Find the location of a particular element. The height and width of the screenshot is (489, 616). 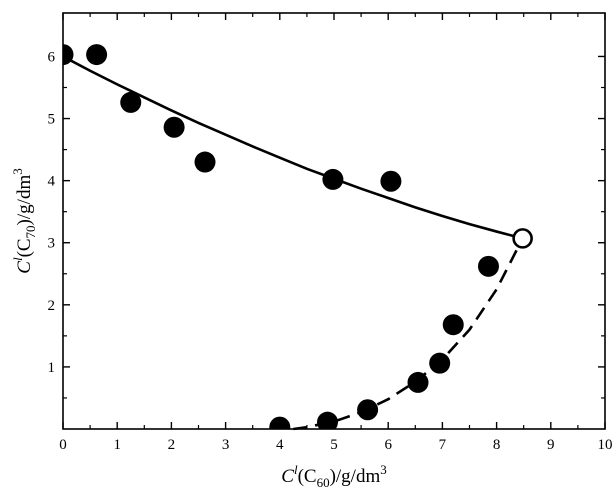

x-tick-label: 6 is located at coordinates (388, 445).